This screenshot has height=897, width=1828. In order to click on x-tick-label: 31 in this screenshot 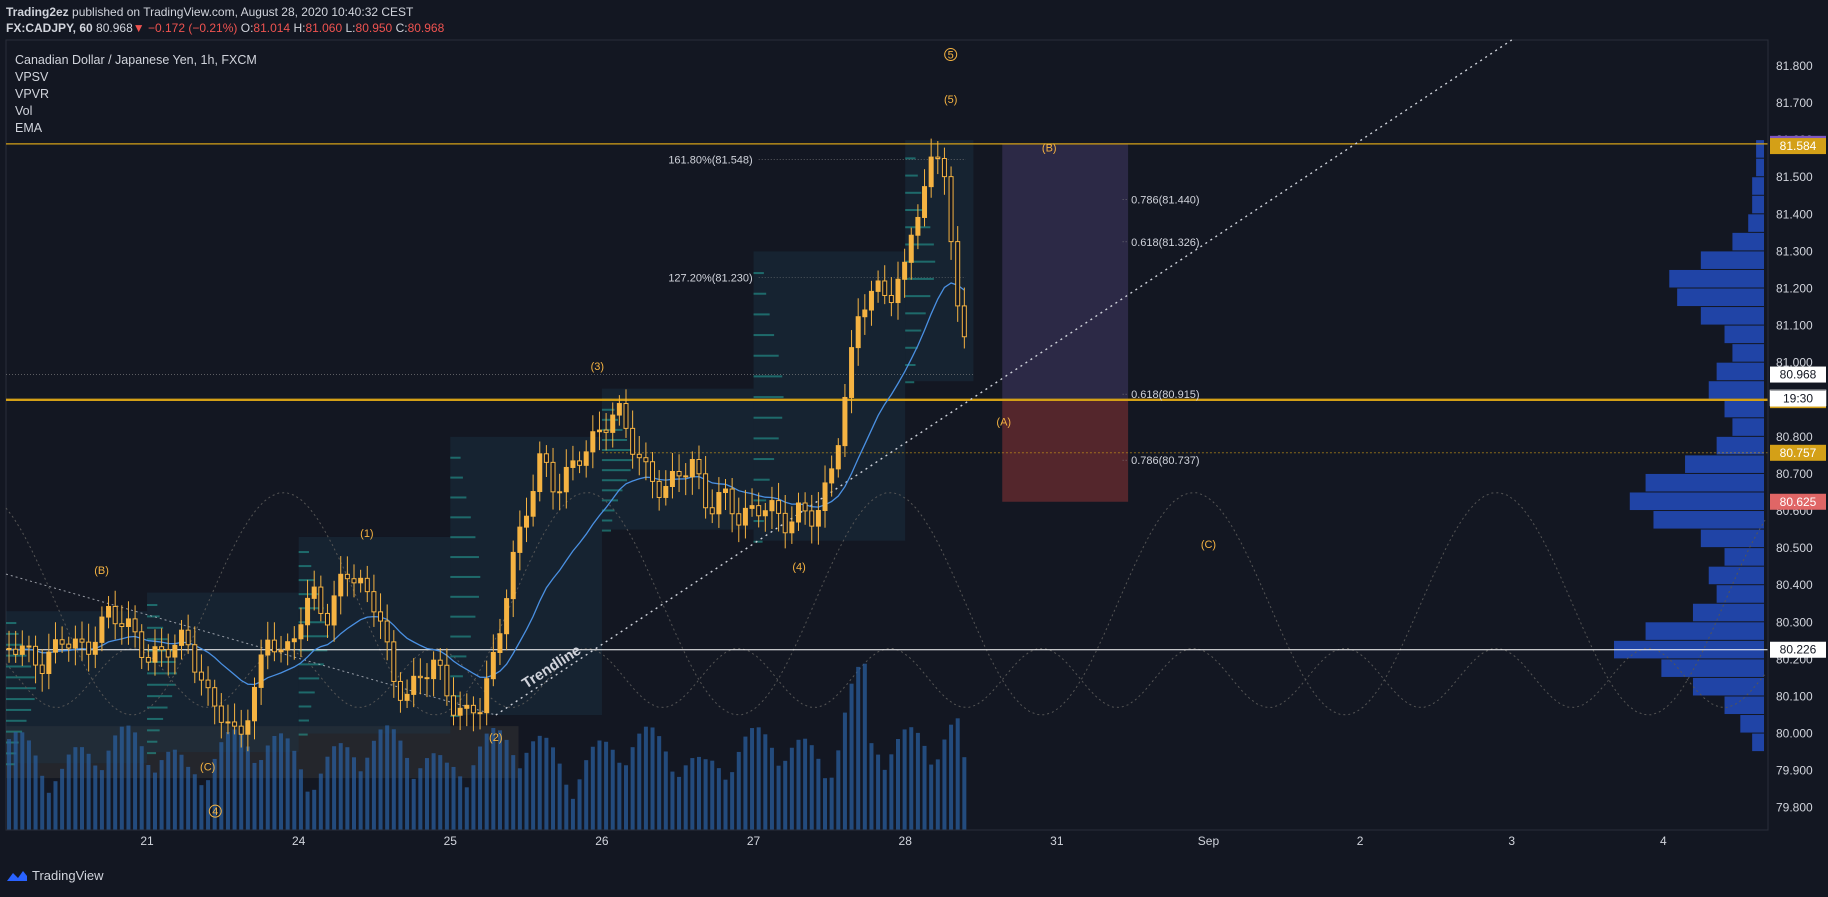, I will do `click(1057, 841)`.